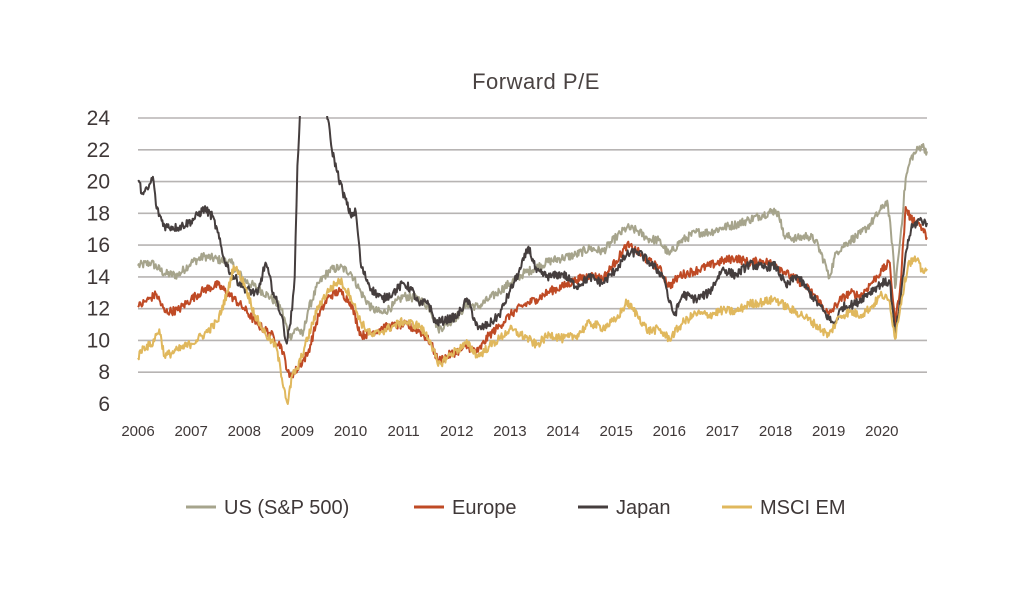 The height and width of the screenshot is (589, 1024). What do you see at coordinates (99, 118) in the screenshot?
I see `y-tick-label: 24` at bounding box center [99, 118].